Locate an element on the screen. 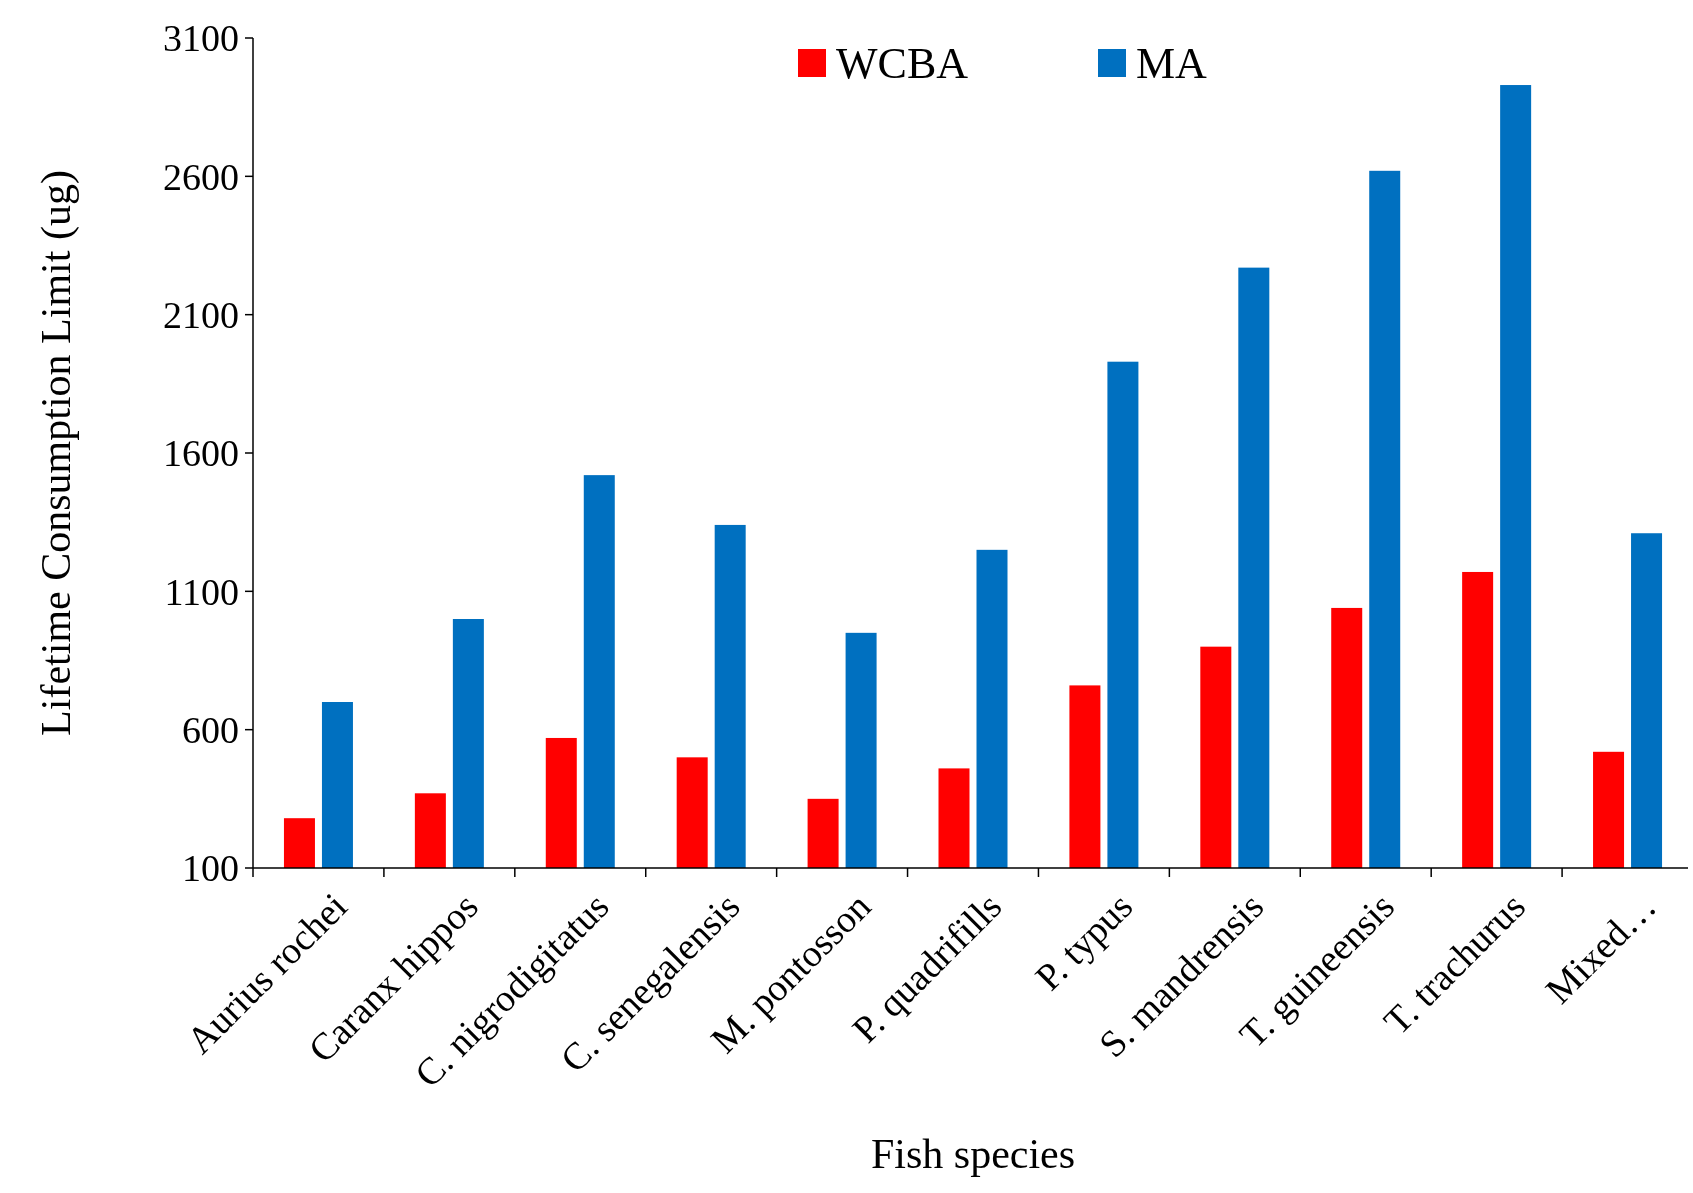 The image size is (1693, 1193). y-tick-label: 1600 is located at coordinates (201, 453).